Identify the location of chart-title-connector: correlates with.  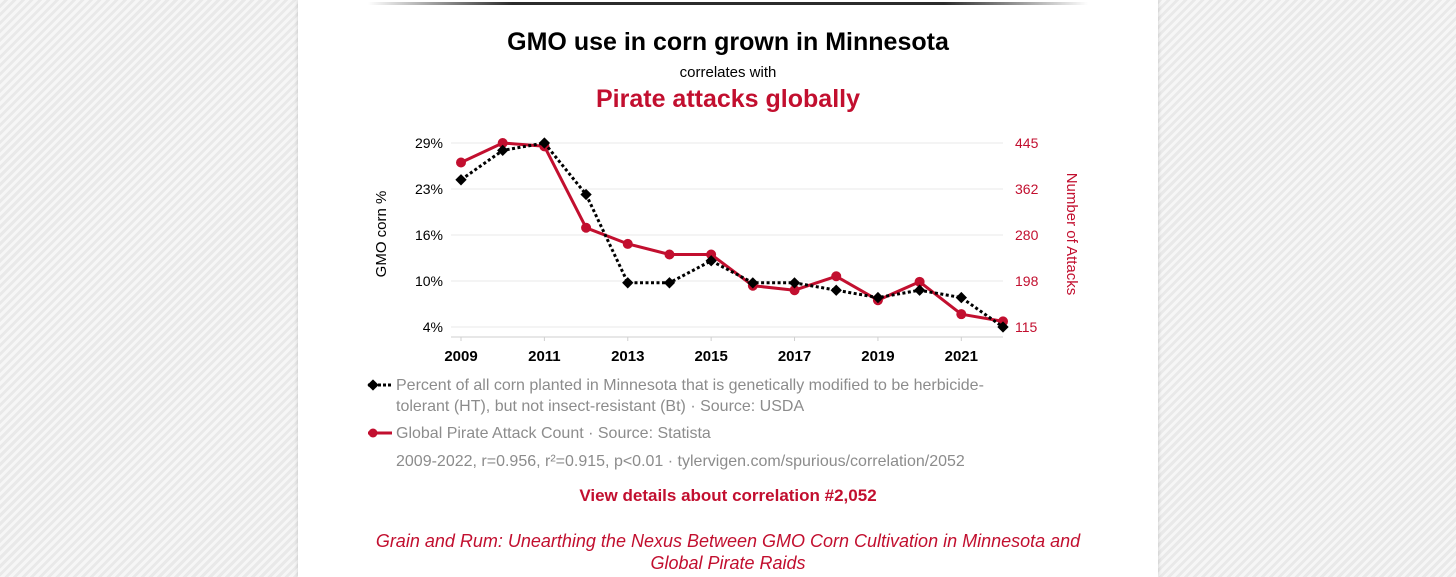
(728, 72).